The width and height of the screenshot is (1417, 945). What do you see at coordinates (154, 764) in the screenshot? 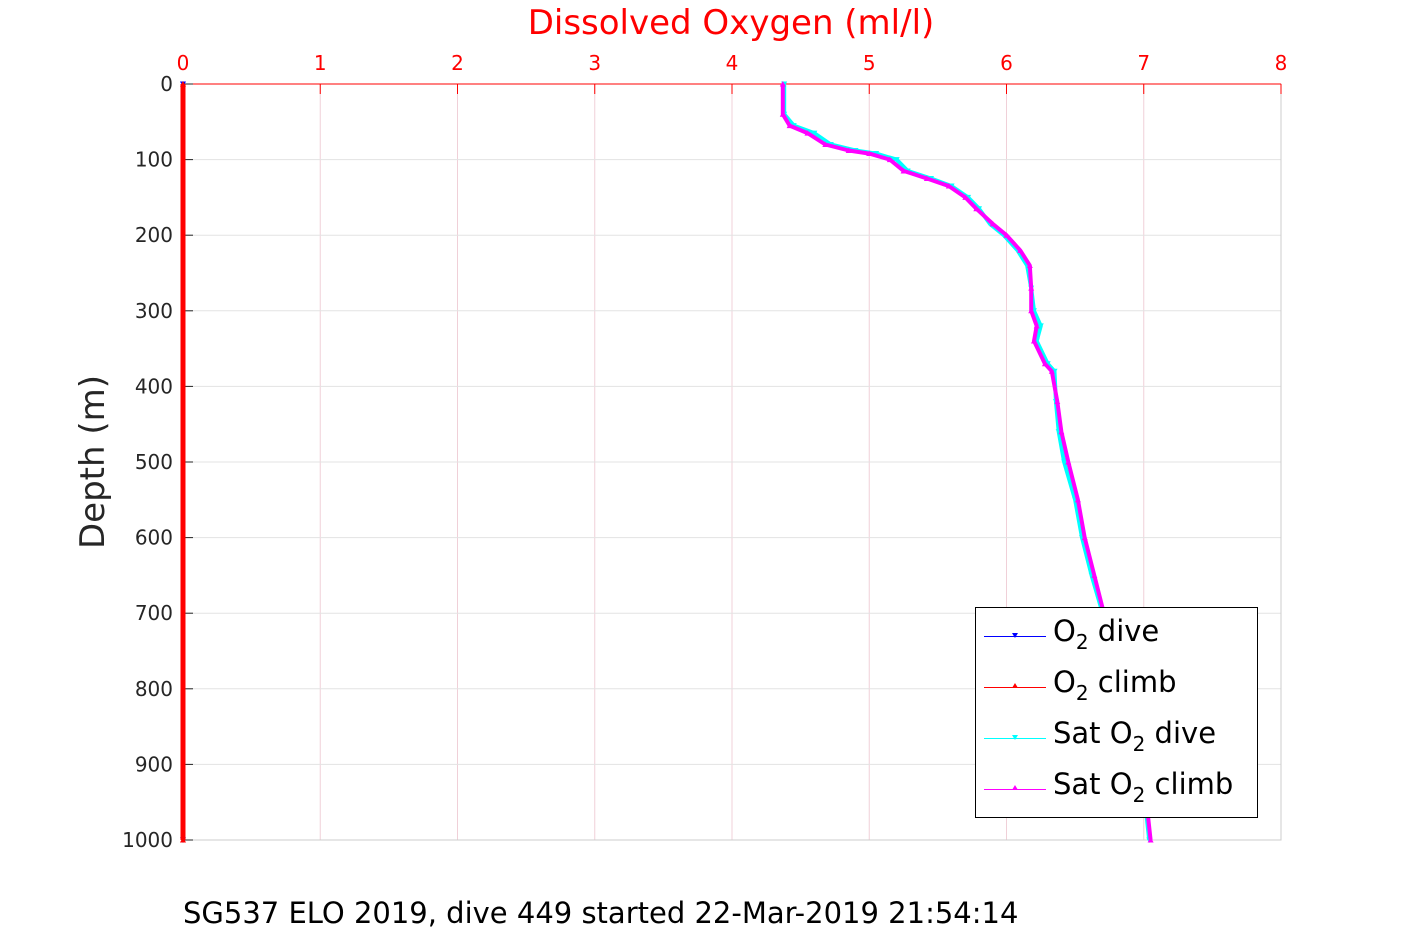
I see `y-tick-label: 900` at bounding box center [154, 764].